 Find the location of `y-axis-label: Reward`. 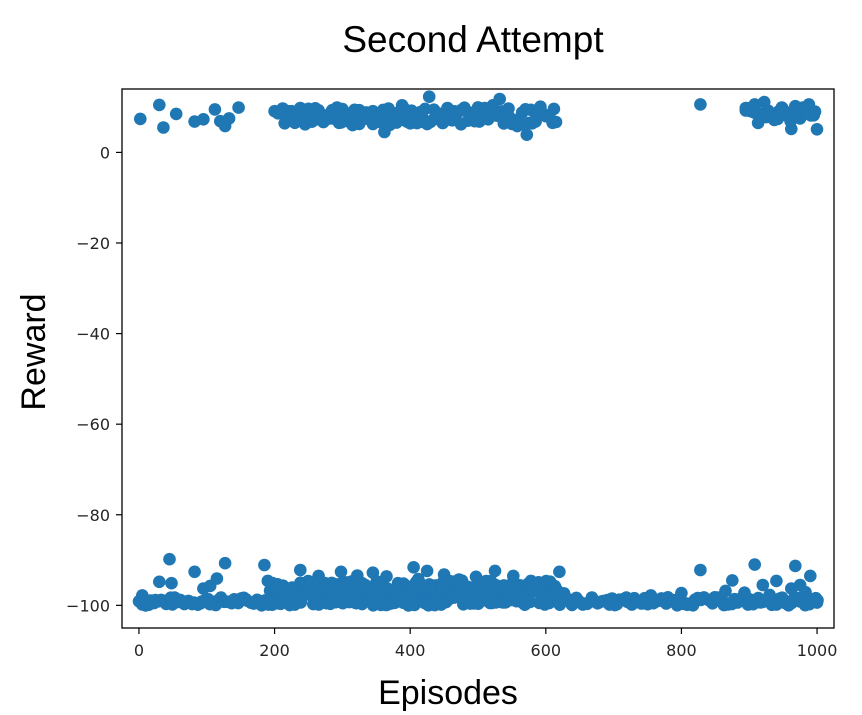

y-axis-label: Reward is located at coordinates (34, 351).